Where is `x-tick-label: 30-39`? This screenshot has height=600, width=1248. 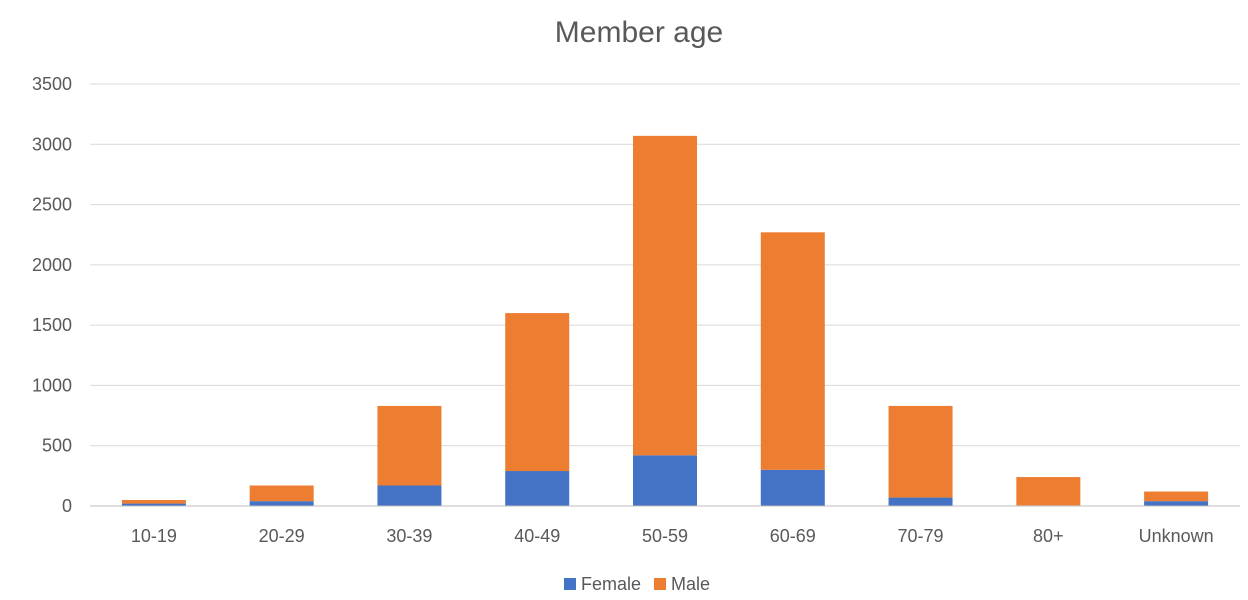 x-tick-label: 30-39 is located at coordinates (409, 536).